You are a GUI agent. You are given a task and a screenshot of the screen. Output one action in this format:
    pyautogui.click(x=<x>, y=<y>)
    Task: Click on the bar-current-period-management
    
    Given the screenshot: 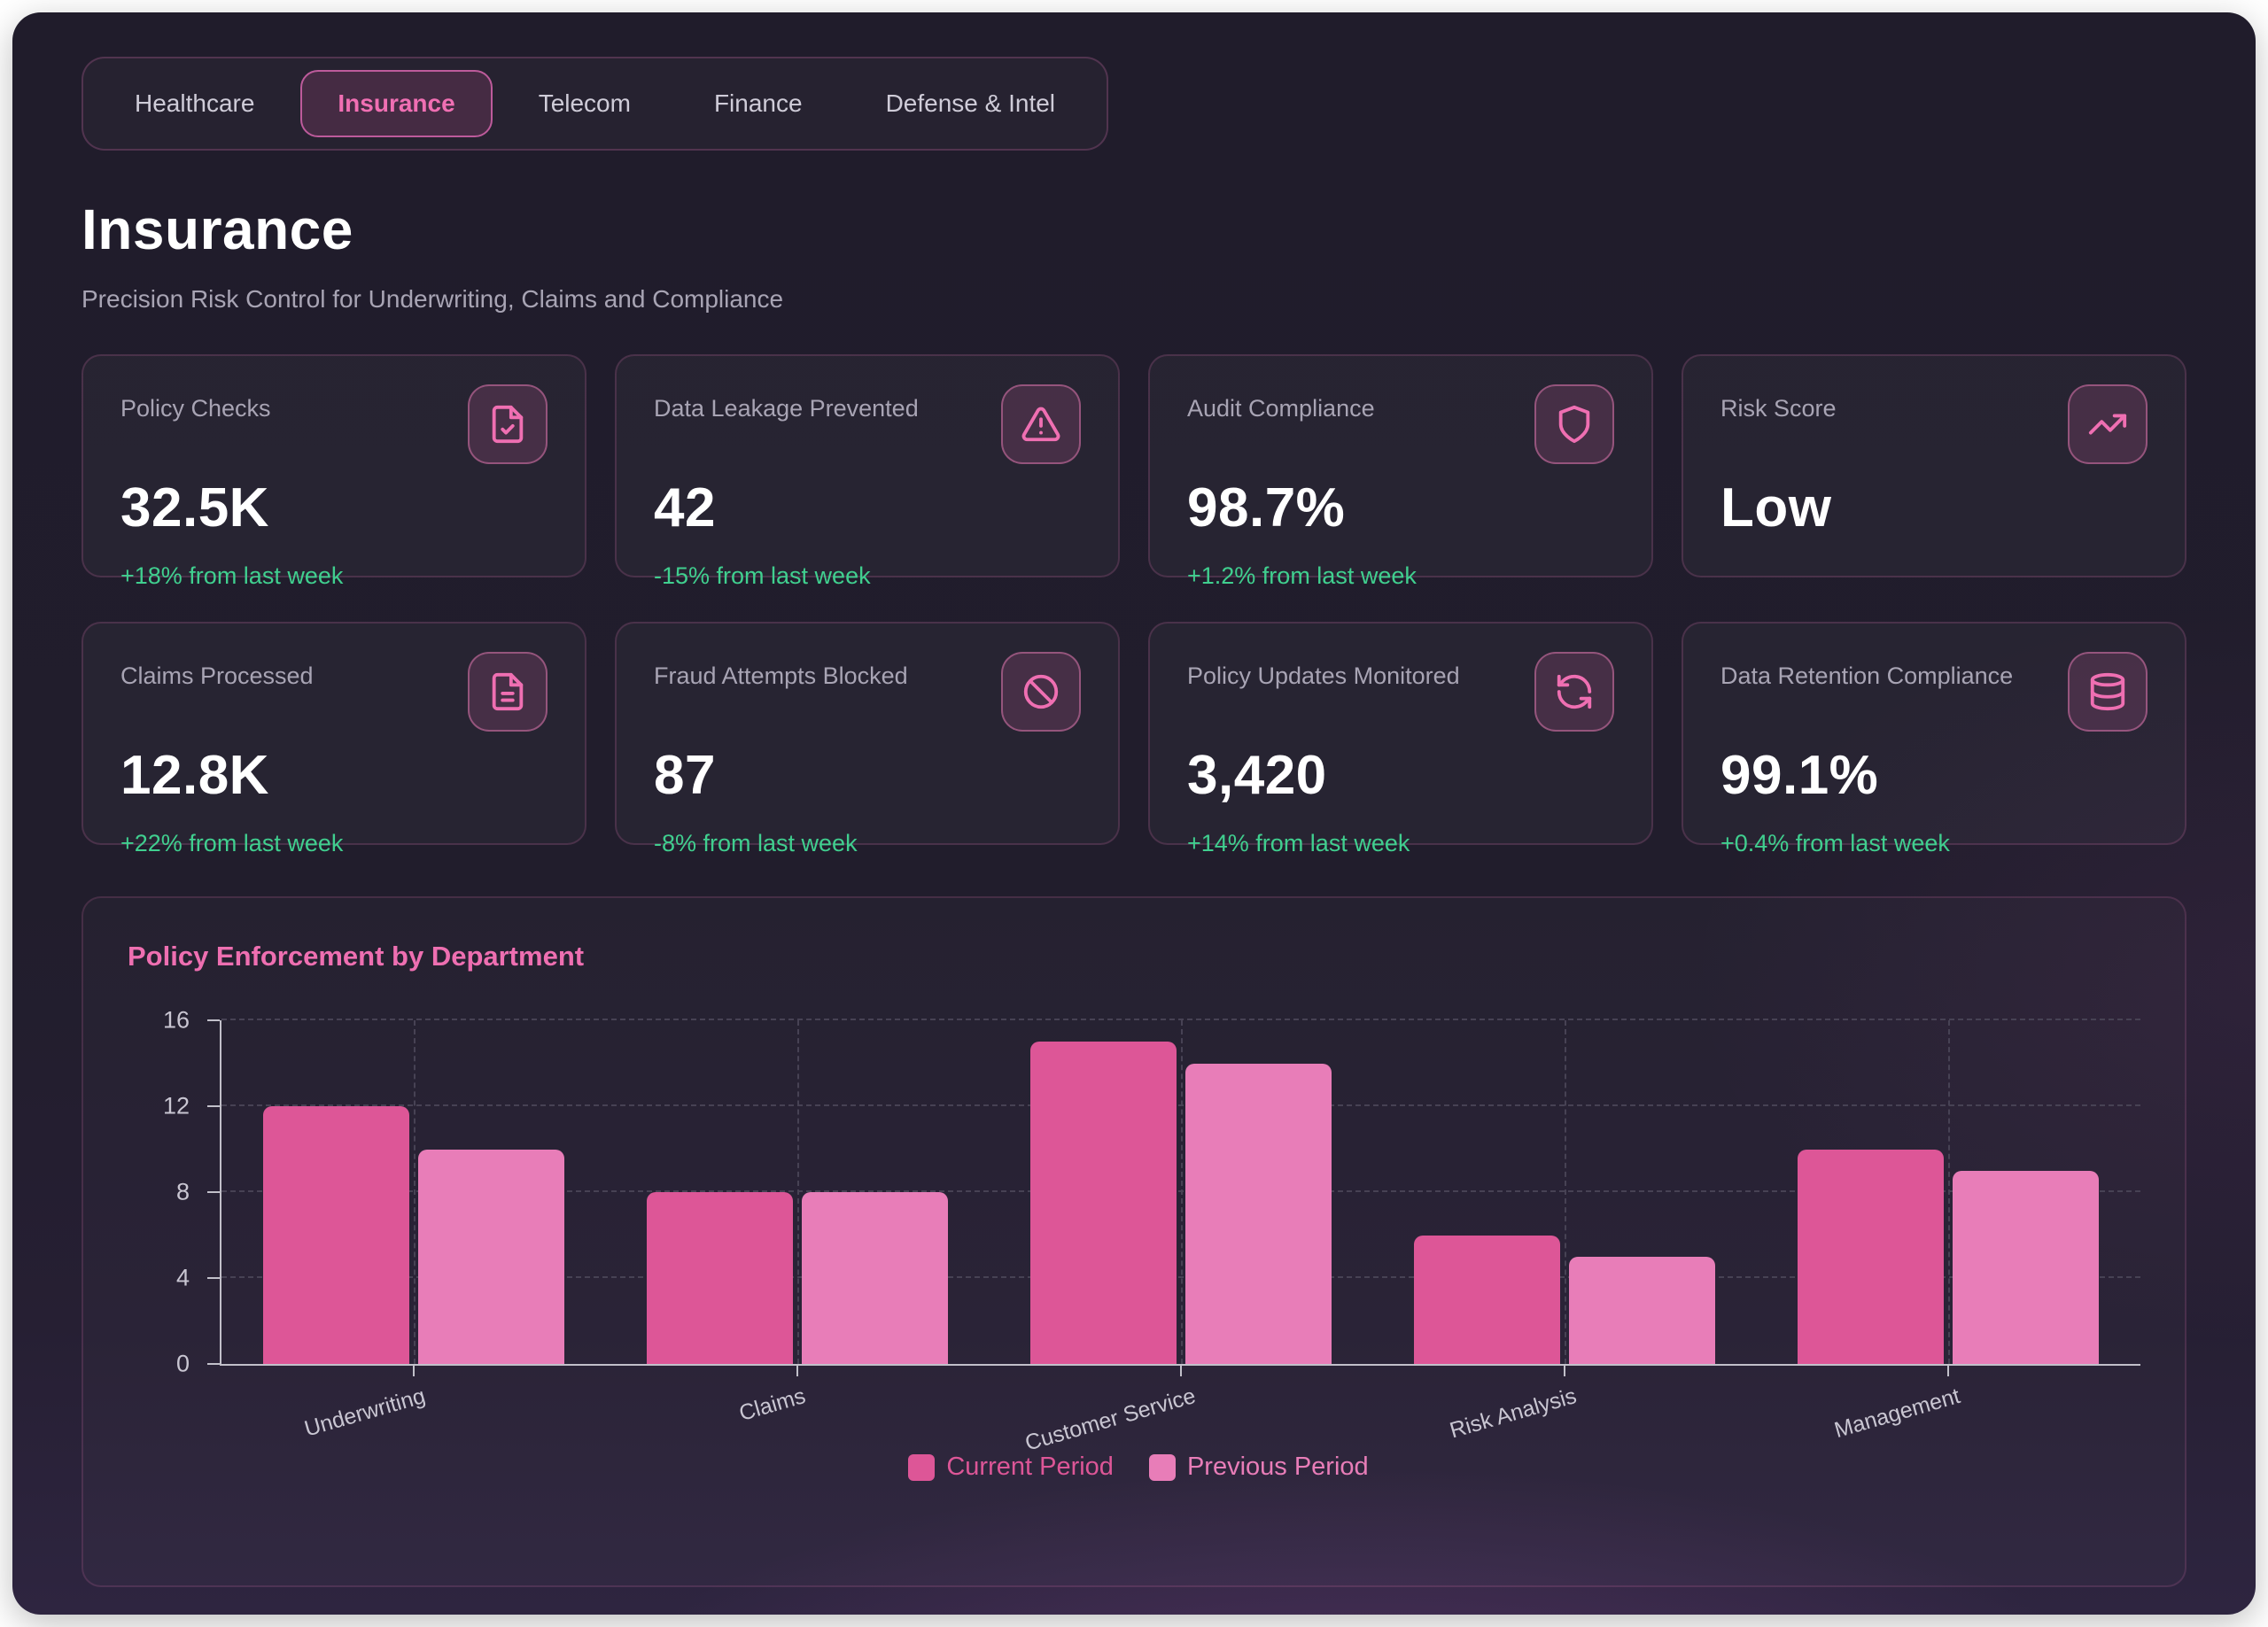 What is the action you would take?
    pyautogui.click(x=1872, y=1256)
    